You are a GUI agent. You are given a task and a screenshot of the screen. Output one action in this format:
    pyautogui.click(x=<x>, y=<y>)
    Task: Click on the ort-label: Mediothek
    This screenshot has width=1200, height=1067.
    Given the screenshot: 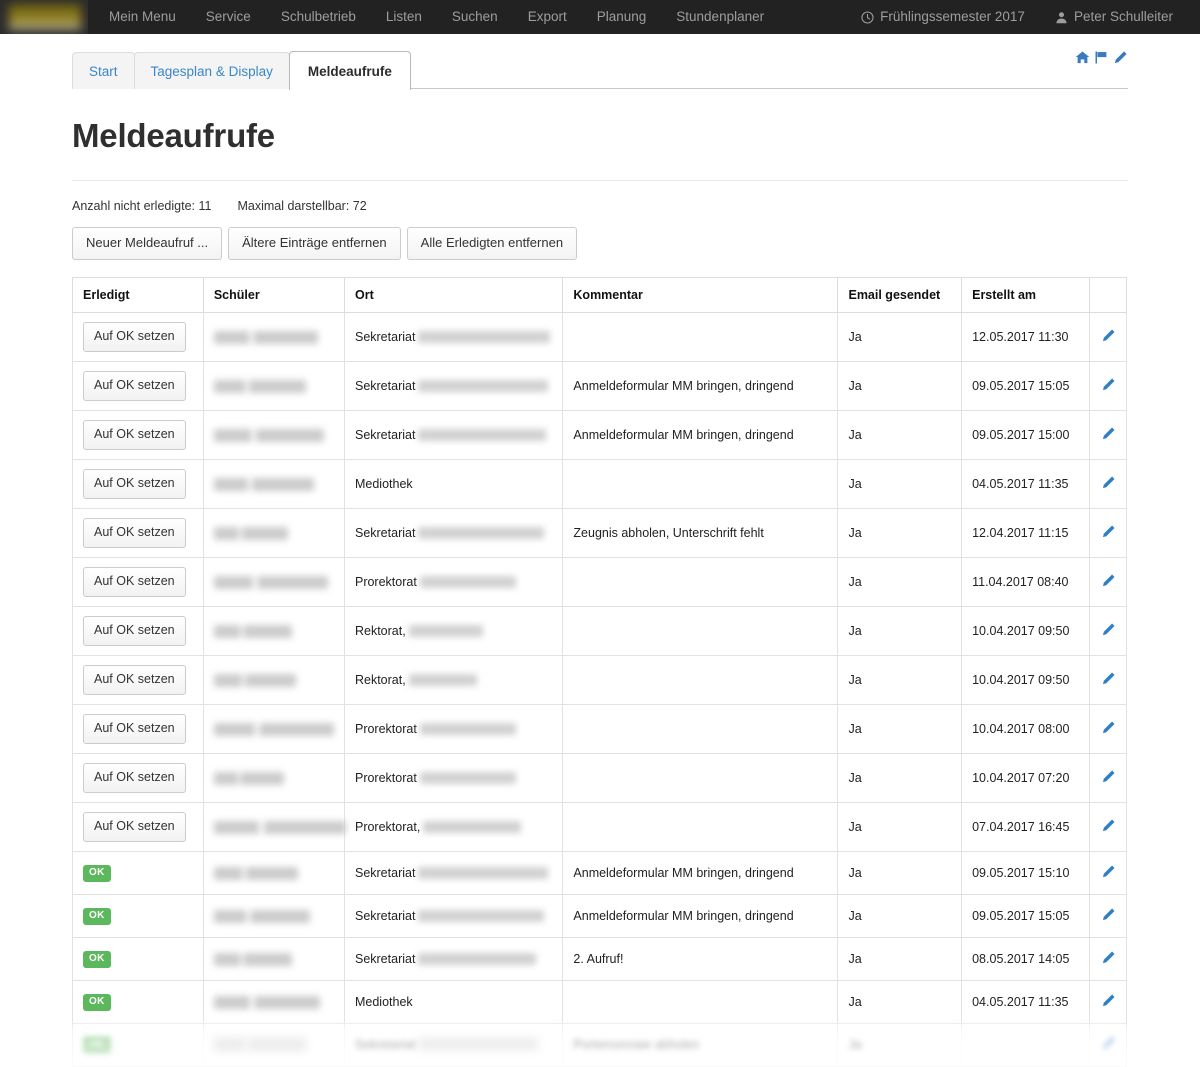 What is the action you would take?
    pyautogui.click(x=383, y=1002)
    